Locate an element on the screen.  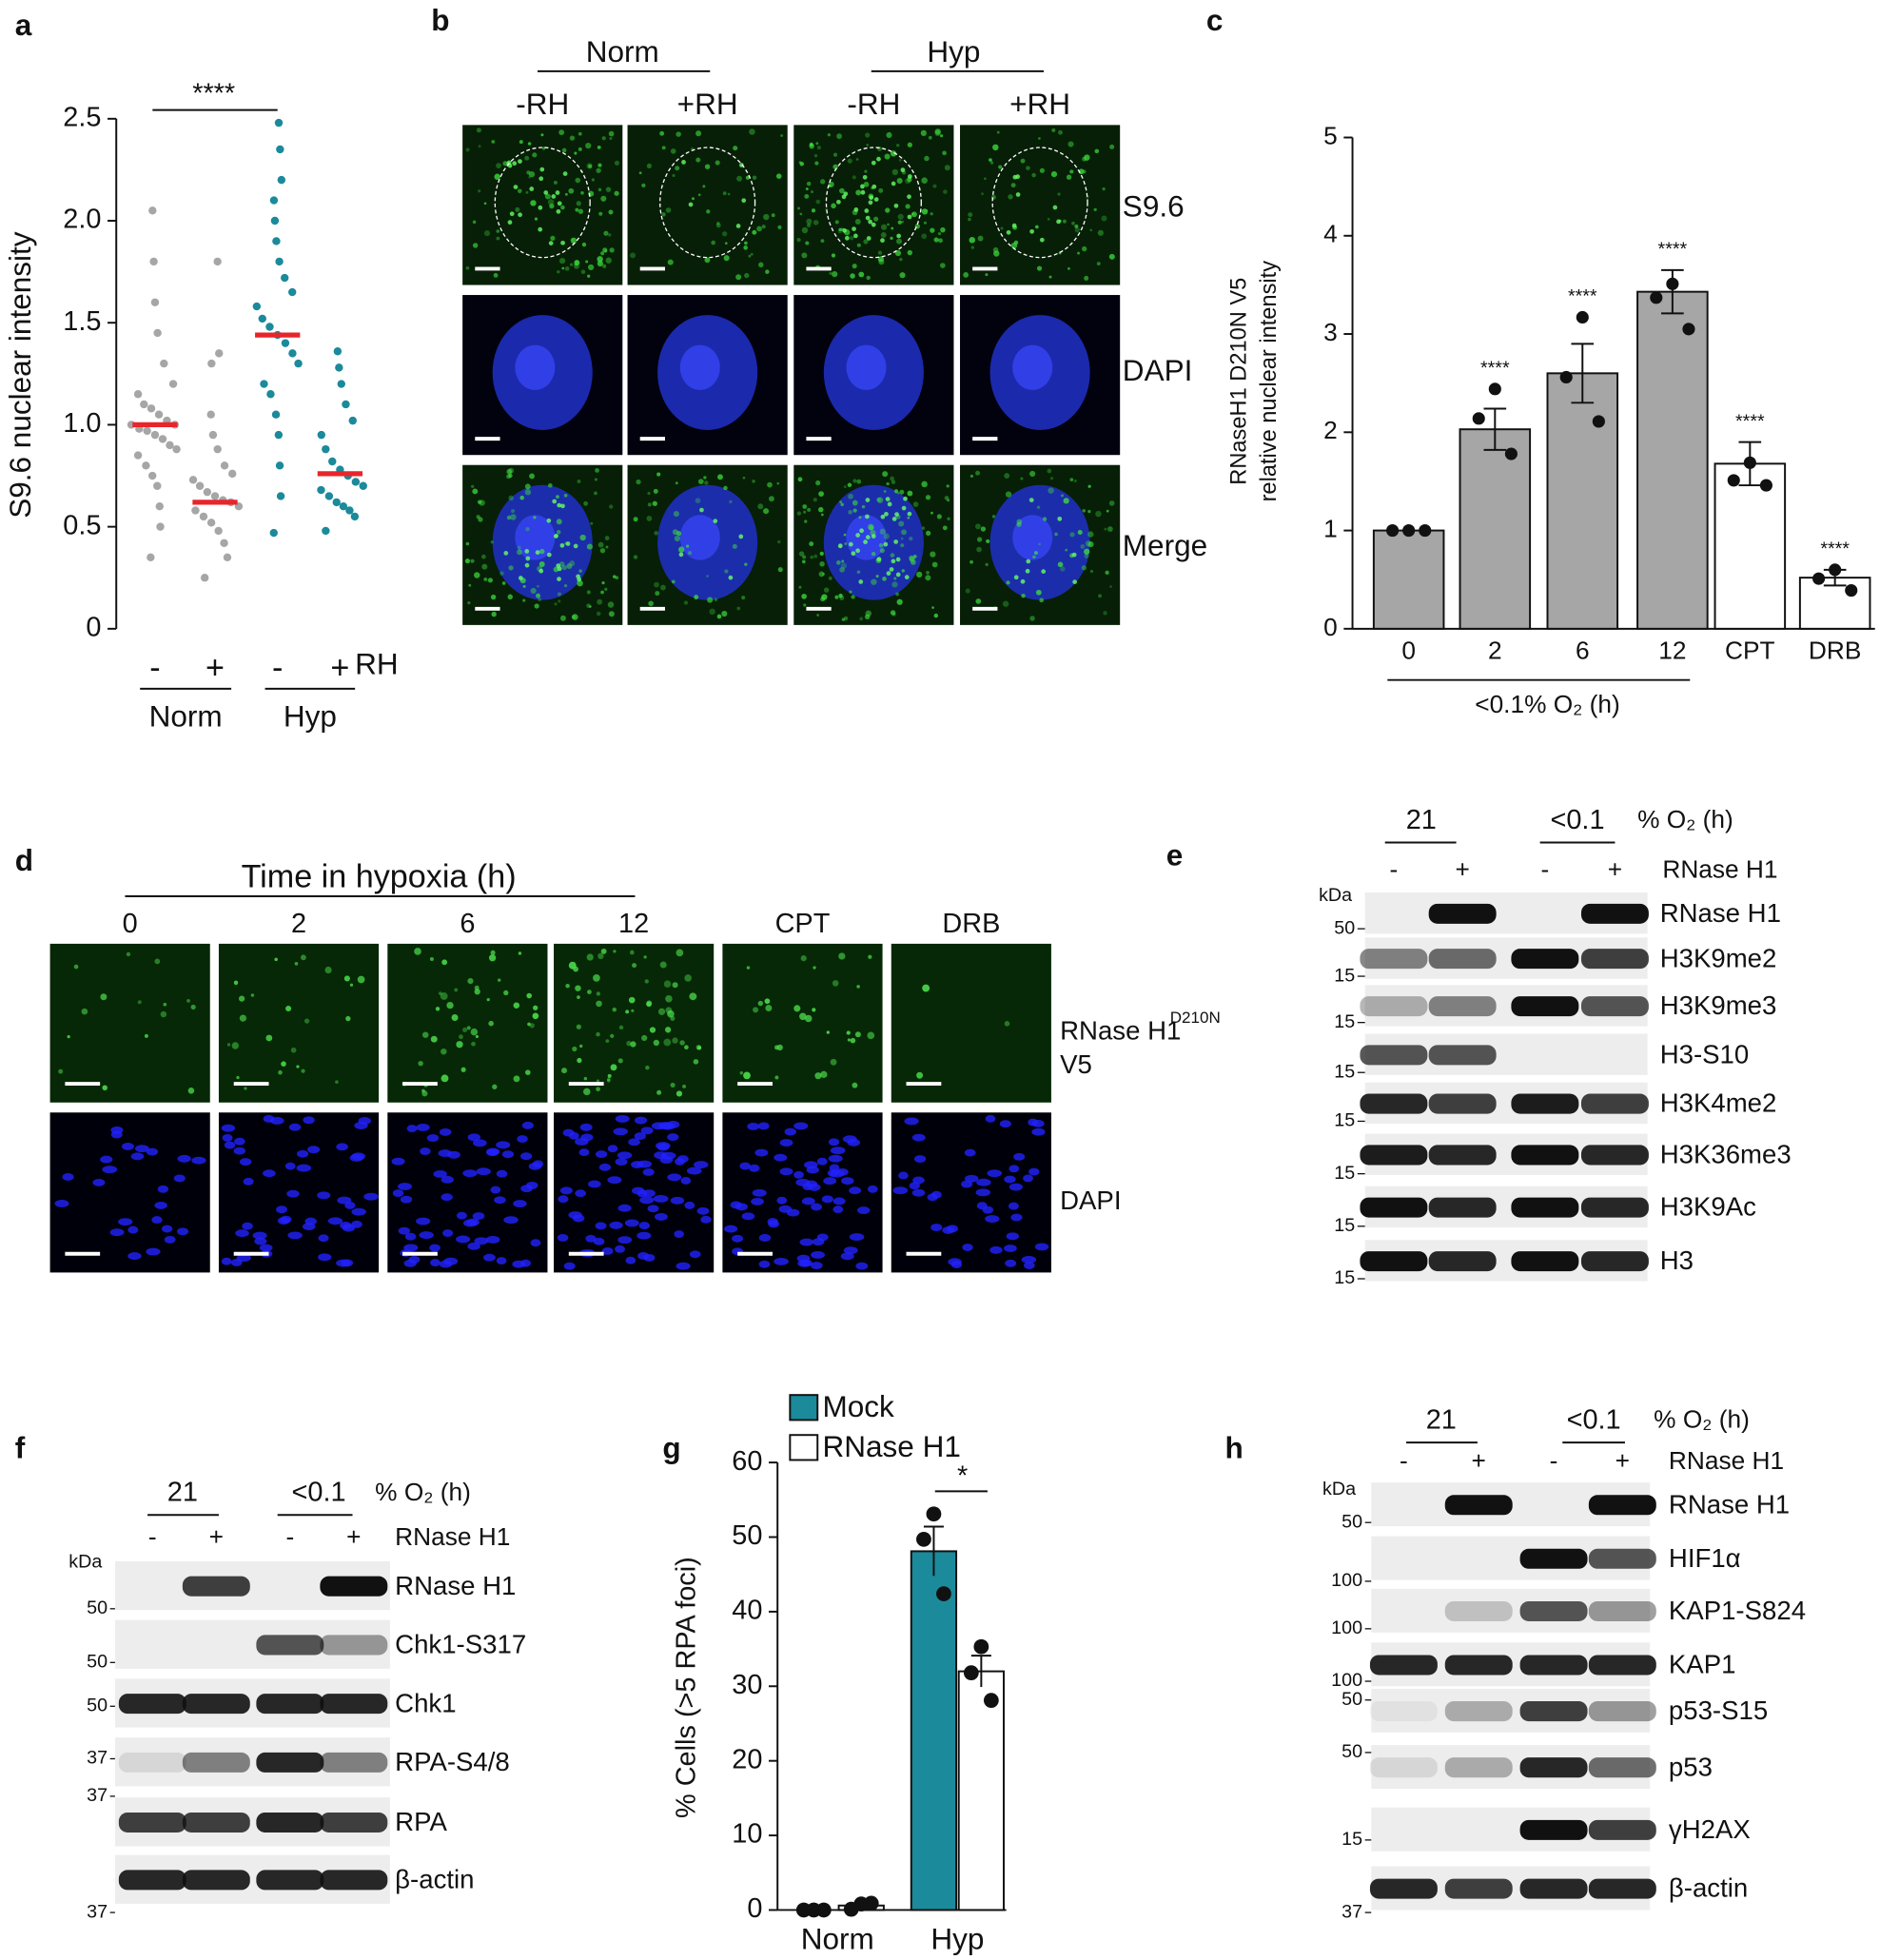
y-axis-label: RNaseH1 D210N V5 is located at coordinates (1240, 381).